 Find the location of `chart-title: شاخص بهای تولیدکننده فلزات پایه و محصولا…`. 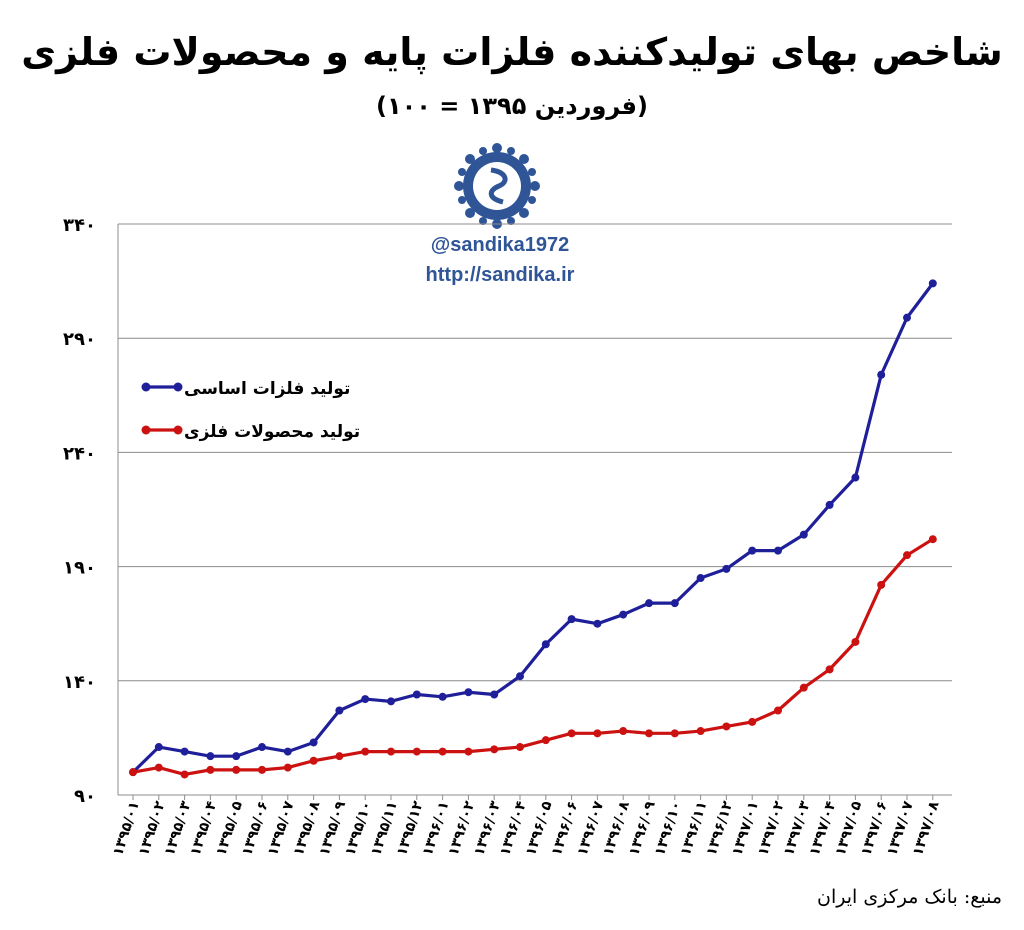

chart-title: شاخص بهای تولیدکننده فلزات پایه و محصولا… is located at coordinates (512, 52).